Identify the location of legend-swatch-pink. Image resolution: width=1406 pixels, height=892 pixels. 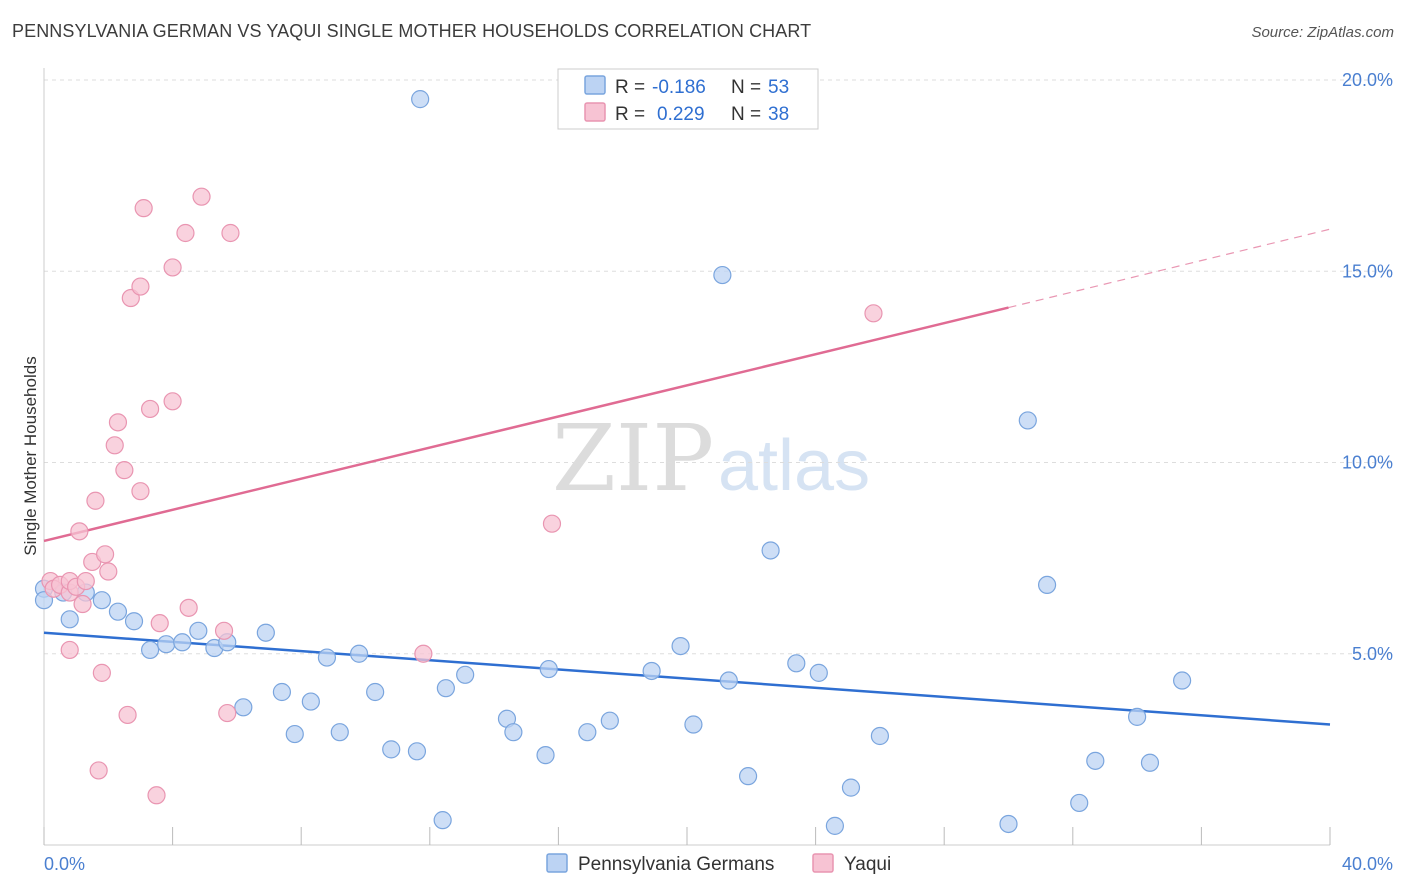
(595, 112).